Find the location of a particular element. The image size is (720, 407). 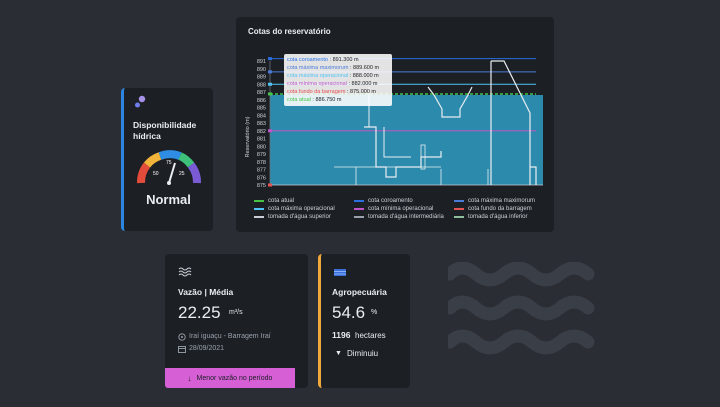

tooltip-value: 882.000 m is located at coordinates (365, 84).